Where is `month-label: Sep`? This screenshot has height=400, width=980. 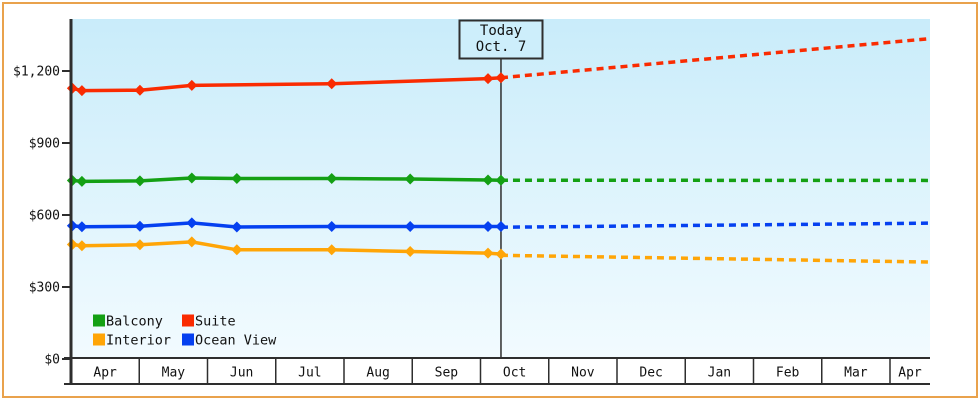
month-label: Sep is located at coordinates (447, 373).